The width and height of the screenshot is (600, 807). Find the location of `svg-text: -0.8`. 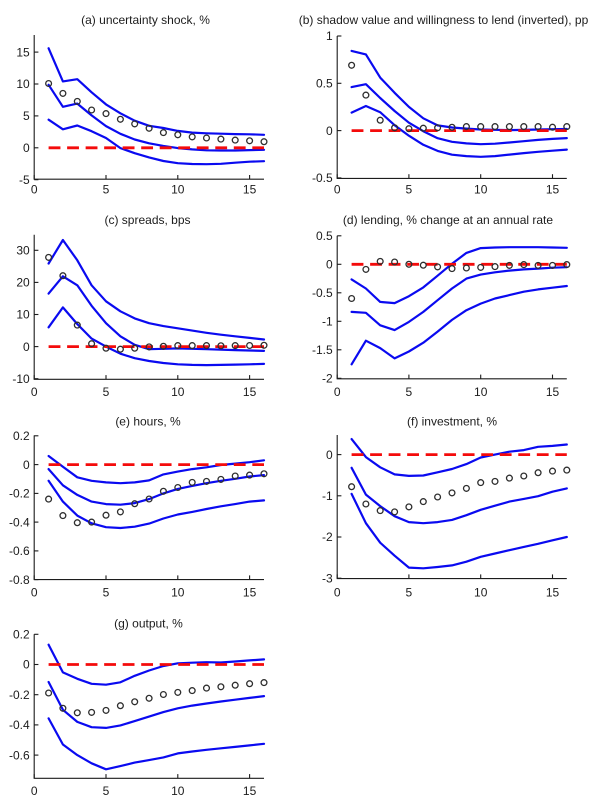

svg-text: -0.8 is located at coordinates (19, 580).